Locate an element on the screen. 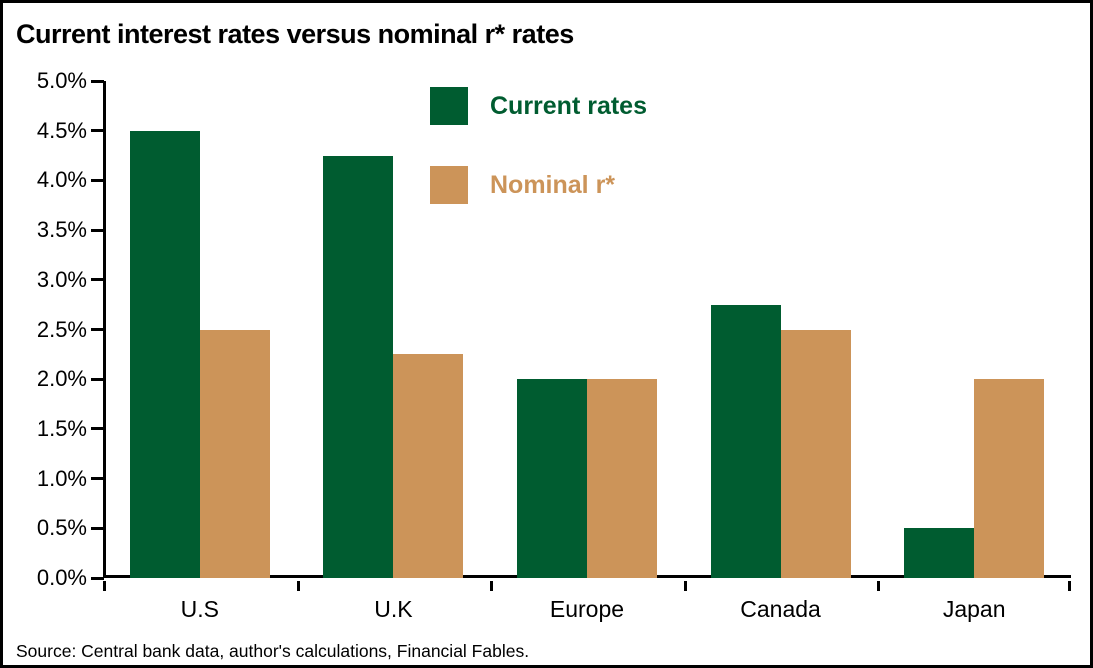  y-tick-label: 2.0% is located at coordinates (61, 379).